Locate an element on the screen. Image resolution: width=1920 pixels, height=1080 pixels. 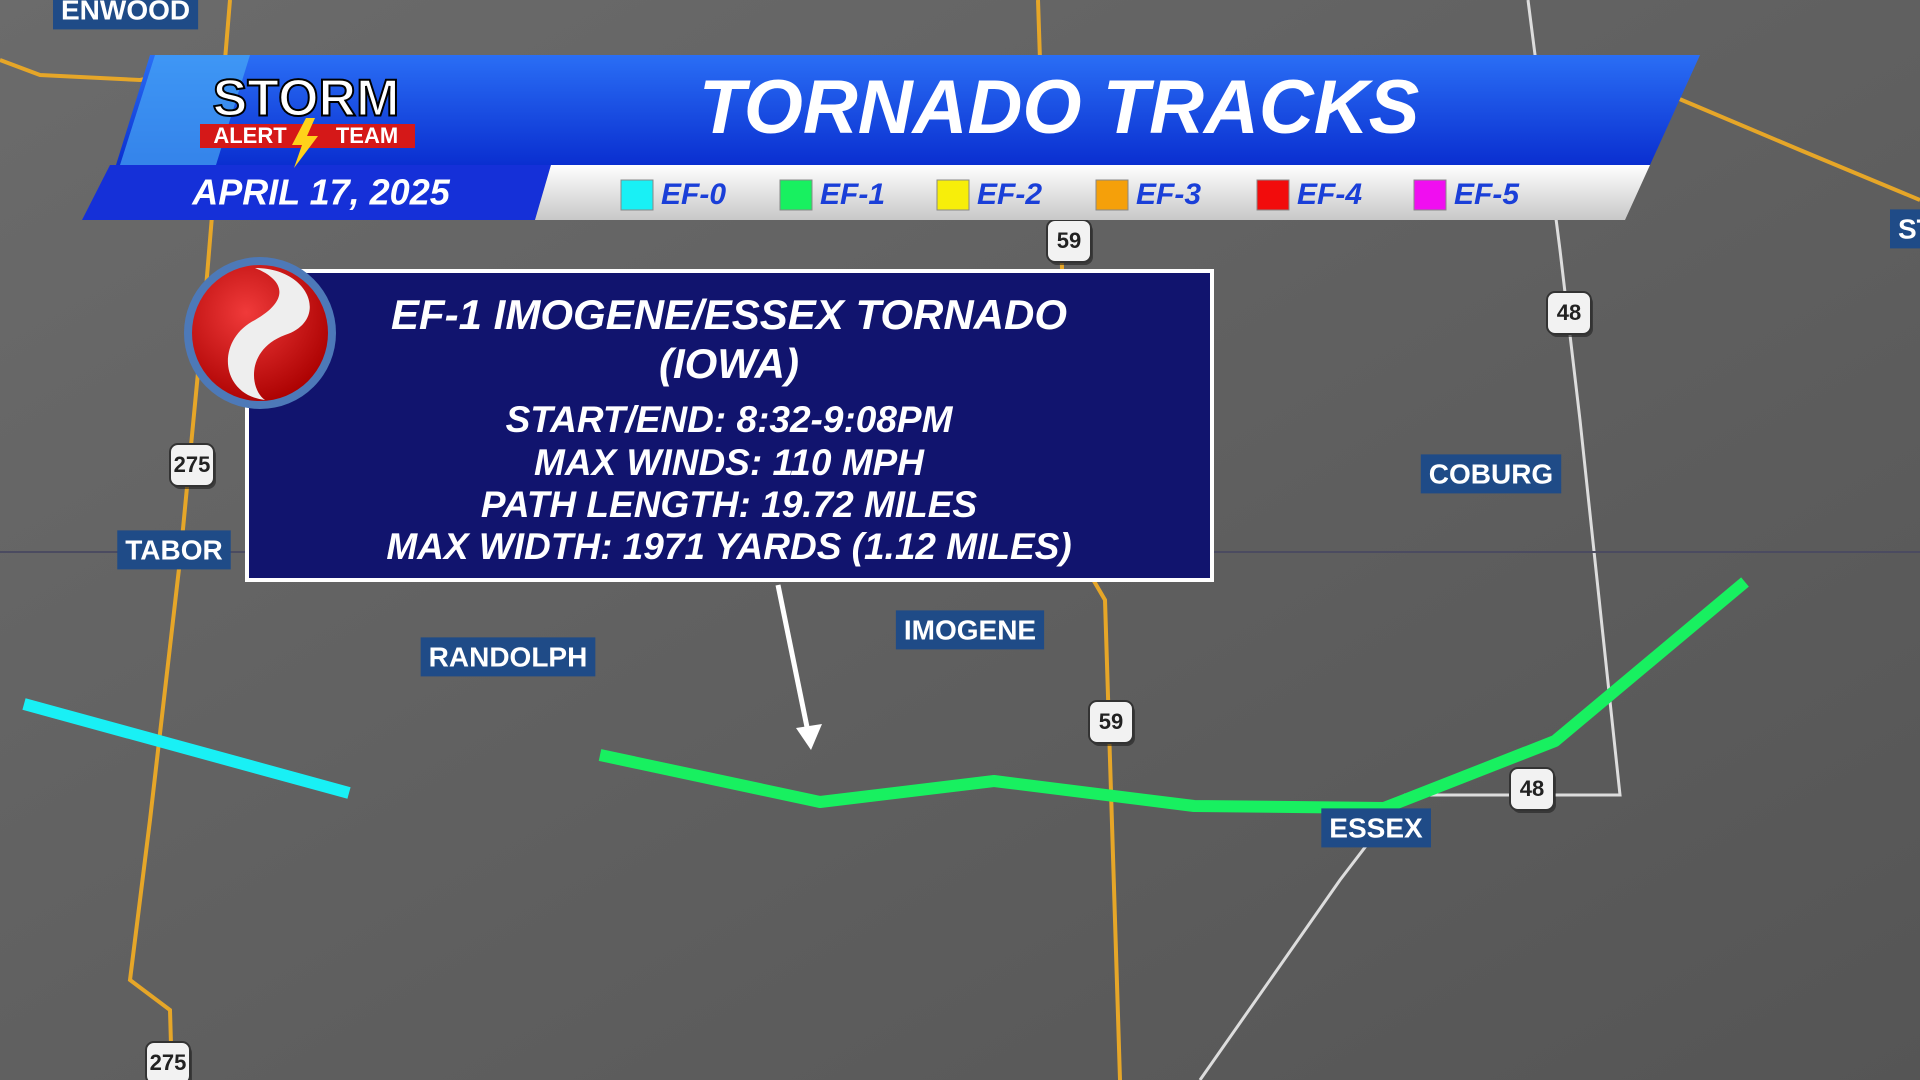
info-detail: PATH LENGTH: 19.72 MILES is located at coordinates (729, 504).